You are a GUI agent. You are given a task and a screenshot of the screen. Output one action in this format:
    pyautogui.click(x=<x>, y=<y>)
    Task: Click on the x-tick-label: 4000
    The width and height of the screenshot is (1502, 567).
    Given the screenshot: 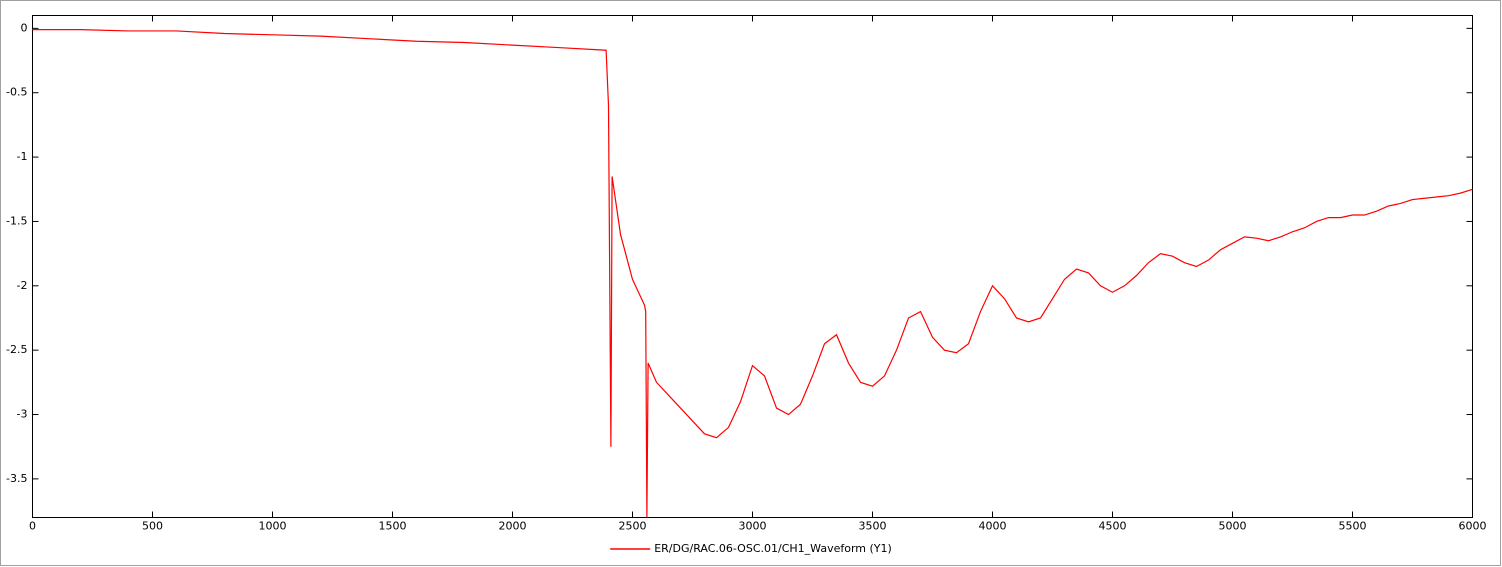 What is the action you would take?
    pyautogui.click(x=993, y=526)
    